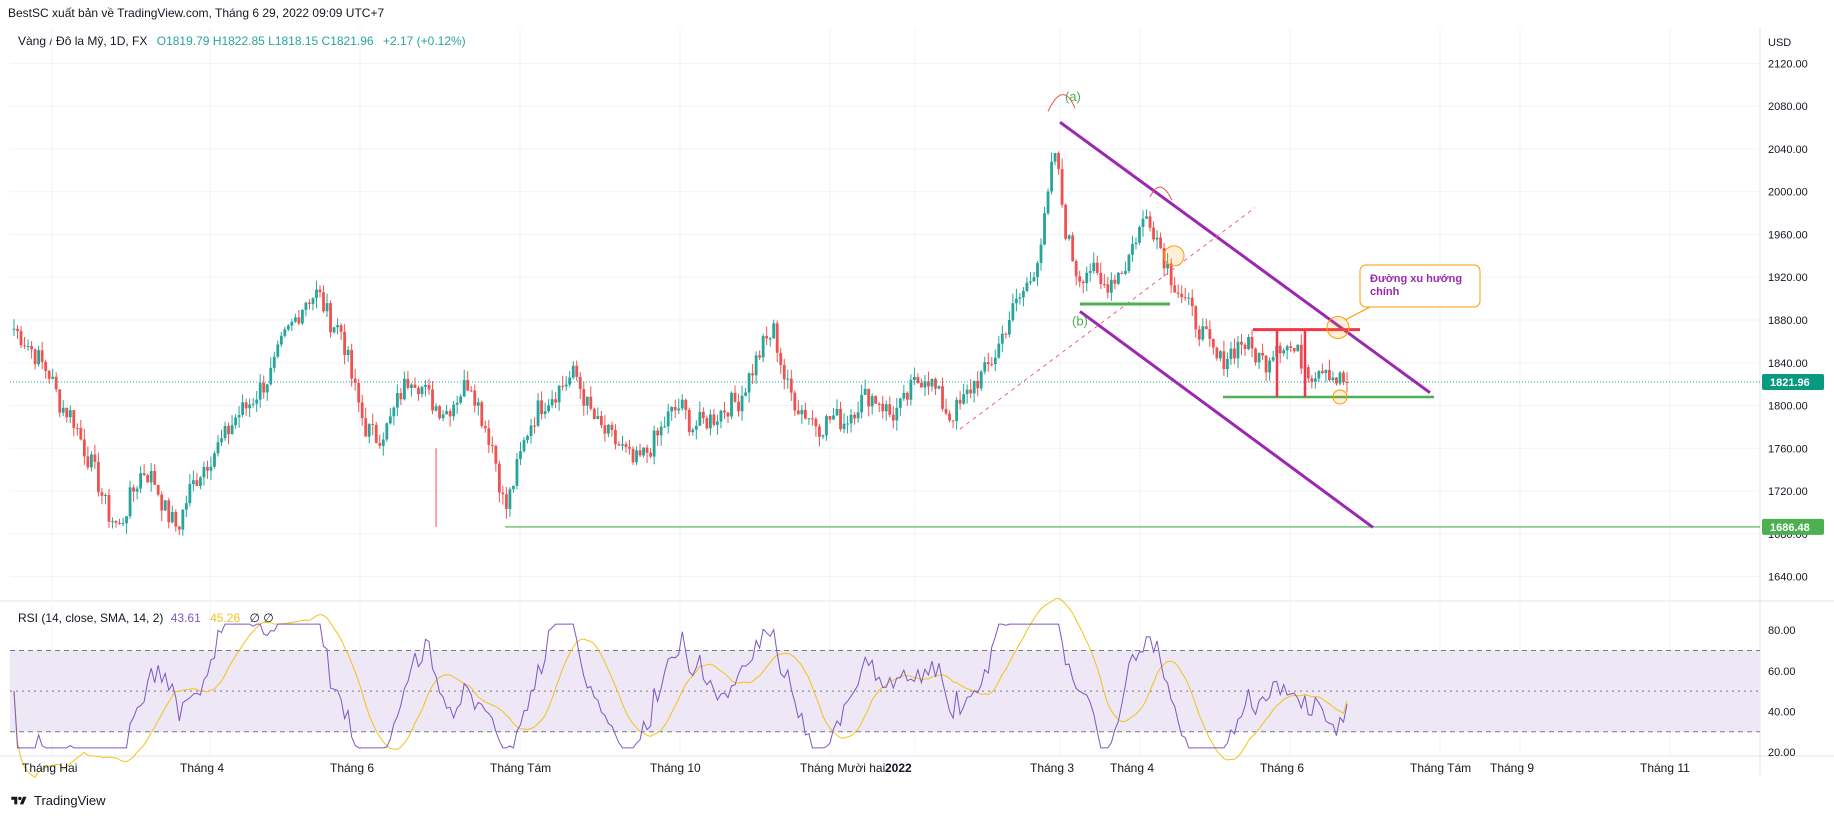  I want to click on price-tick-label: 2120.00, so click(1788, 64).